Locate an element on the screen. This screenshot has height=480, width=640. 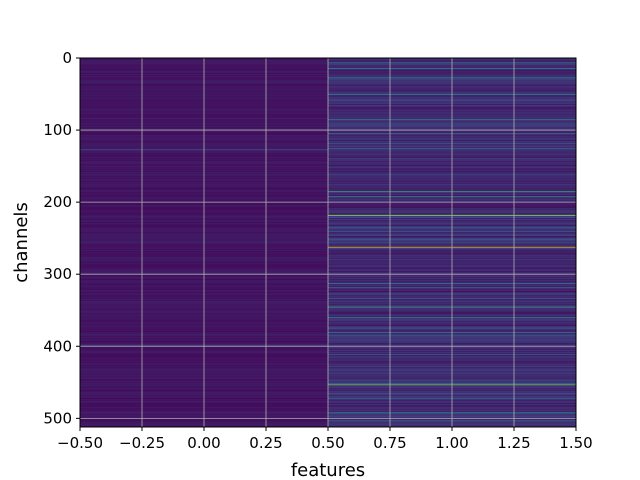
y-tick-label: 100 is located at coordinates (57, 130).